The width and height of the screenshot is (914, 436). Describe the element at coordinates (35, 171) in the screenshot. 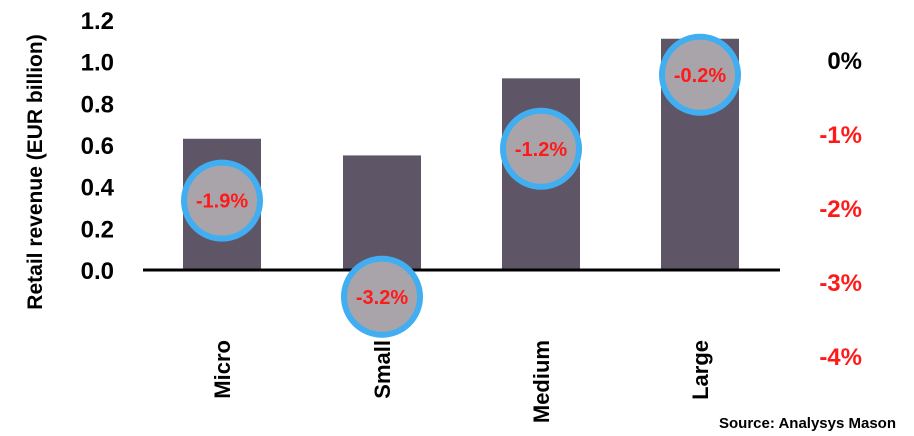

I see `y-axis-title: Retail revenue (EUR billion)` at that location.